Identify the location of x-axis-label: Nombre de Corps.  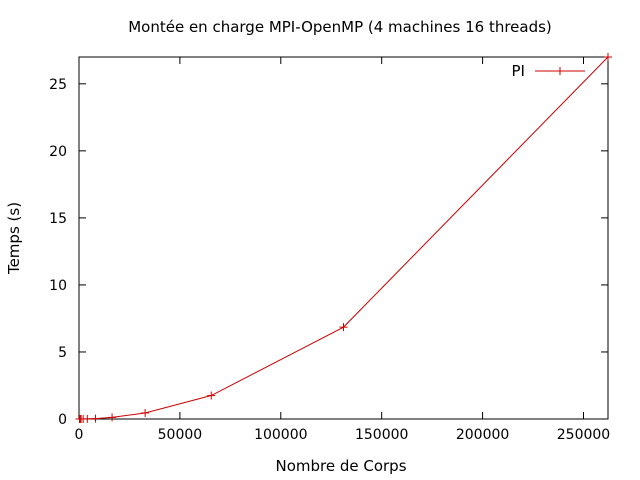
(340, 466).